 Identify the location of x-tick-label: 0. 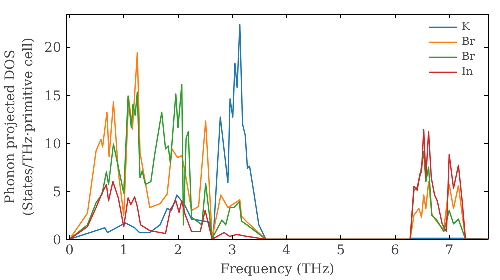
(70, 251).